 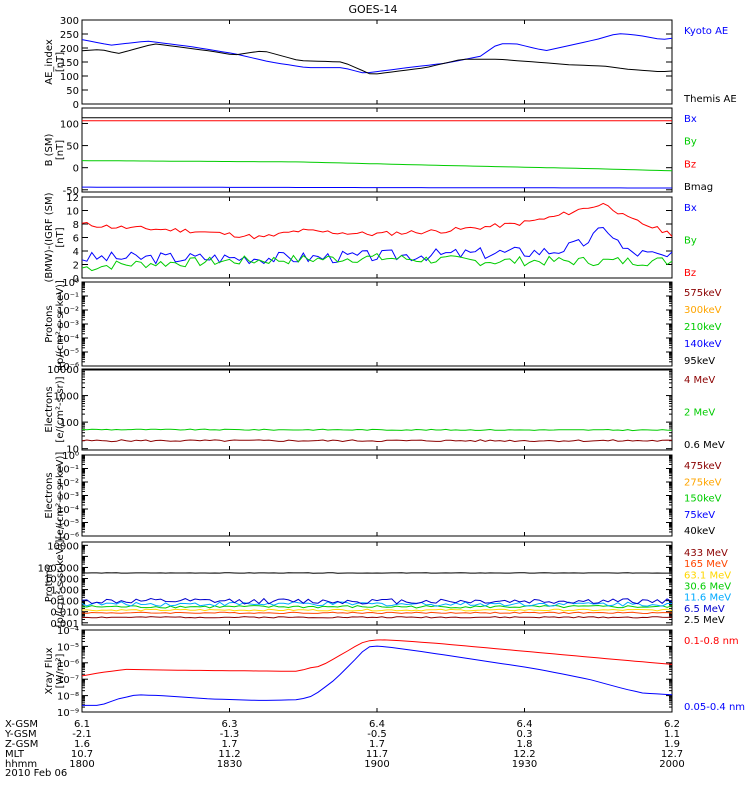 What do you see at coordinates (21, 744) in the screenshot?
I see `orbit-row-label: Z-GSM` at bounding box center [21, 744].